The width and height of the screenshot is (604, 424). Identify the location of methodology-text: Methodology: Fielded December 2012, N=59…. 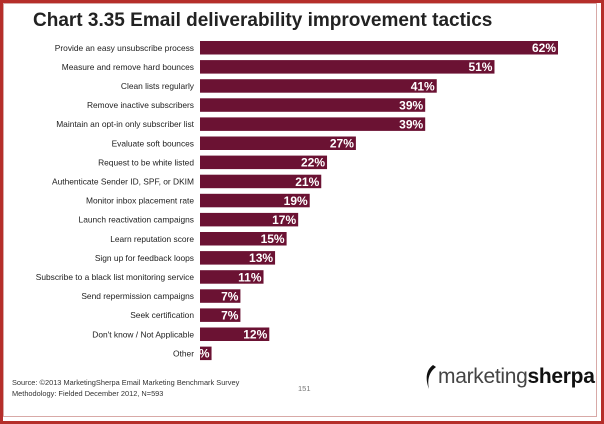
(88, 393).